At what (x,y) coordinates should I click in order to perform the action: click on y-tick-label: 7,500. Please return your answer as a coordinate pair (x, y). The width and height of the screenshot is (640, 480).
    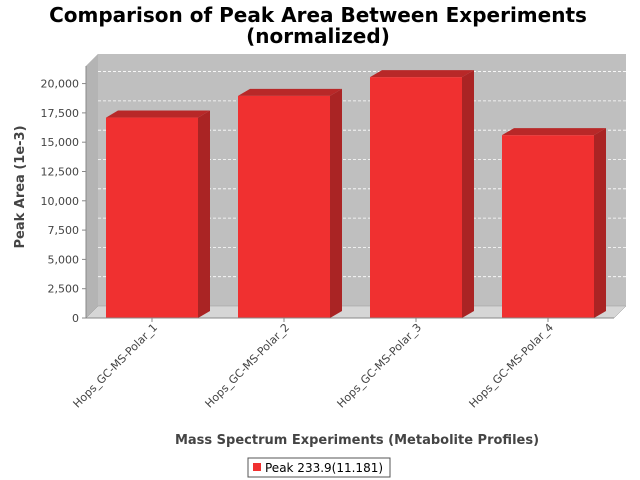
    Looking at the image, I should click on (64, 230).